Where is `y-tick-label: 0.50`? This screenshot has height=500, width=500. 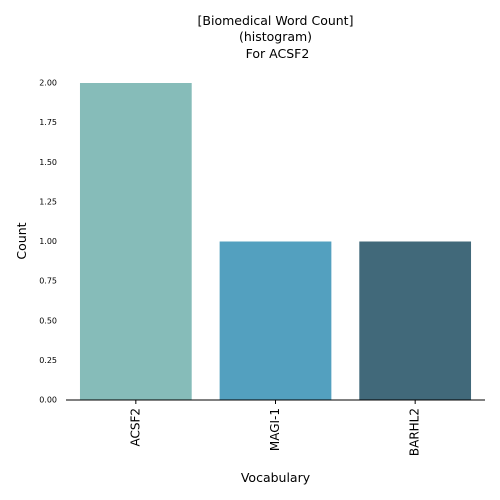 y-tick-label: 0.50 is located at coordinates (48, 320).